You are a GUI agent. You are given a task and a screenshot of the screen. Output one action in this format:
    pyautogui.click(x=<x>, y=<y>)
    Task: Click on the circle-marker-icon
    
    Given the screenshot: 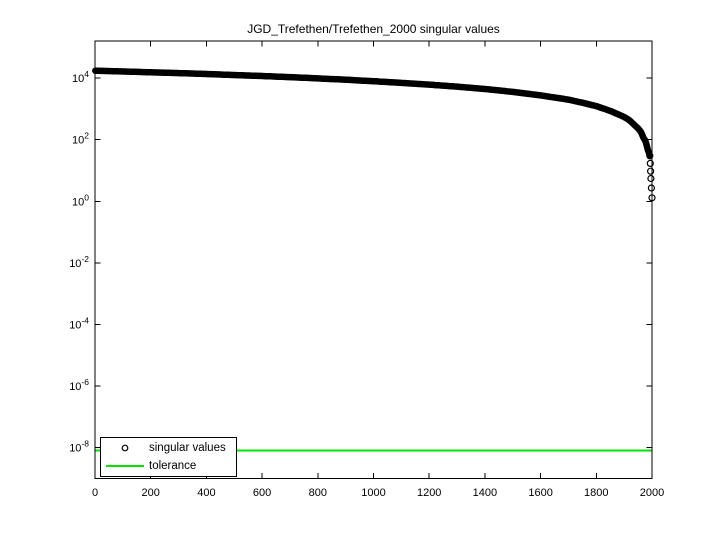 What is the action you would take?
    pyautogui.click(x=125, y=448)
    